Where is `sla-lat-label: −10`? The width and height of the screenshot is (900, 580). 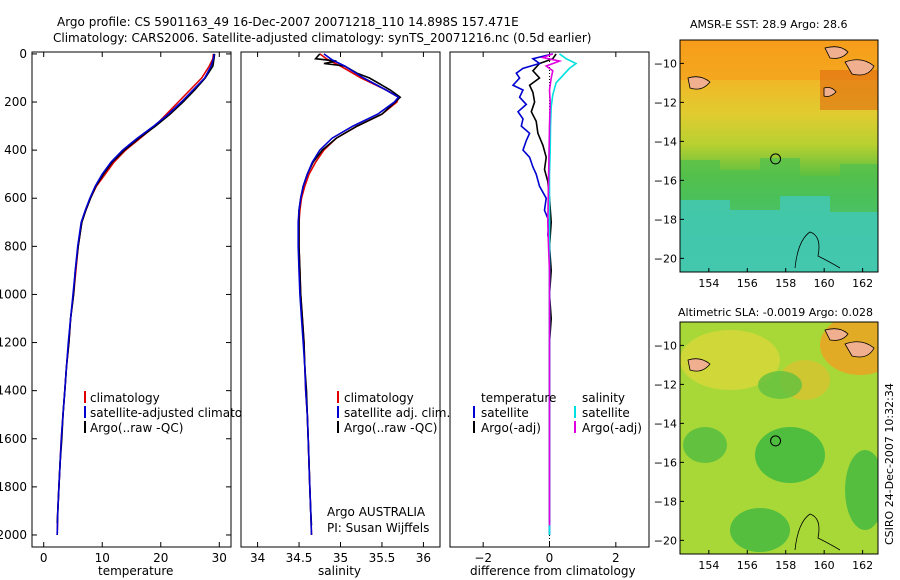 sla-lat-label: −10 is located at coordinates (665, 345).